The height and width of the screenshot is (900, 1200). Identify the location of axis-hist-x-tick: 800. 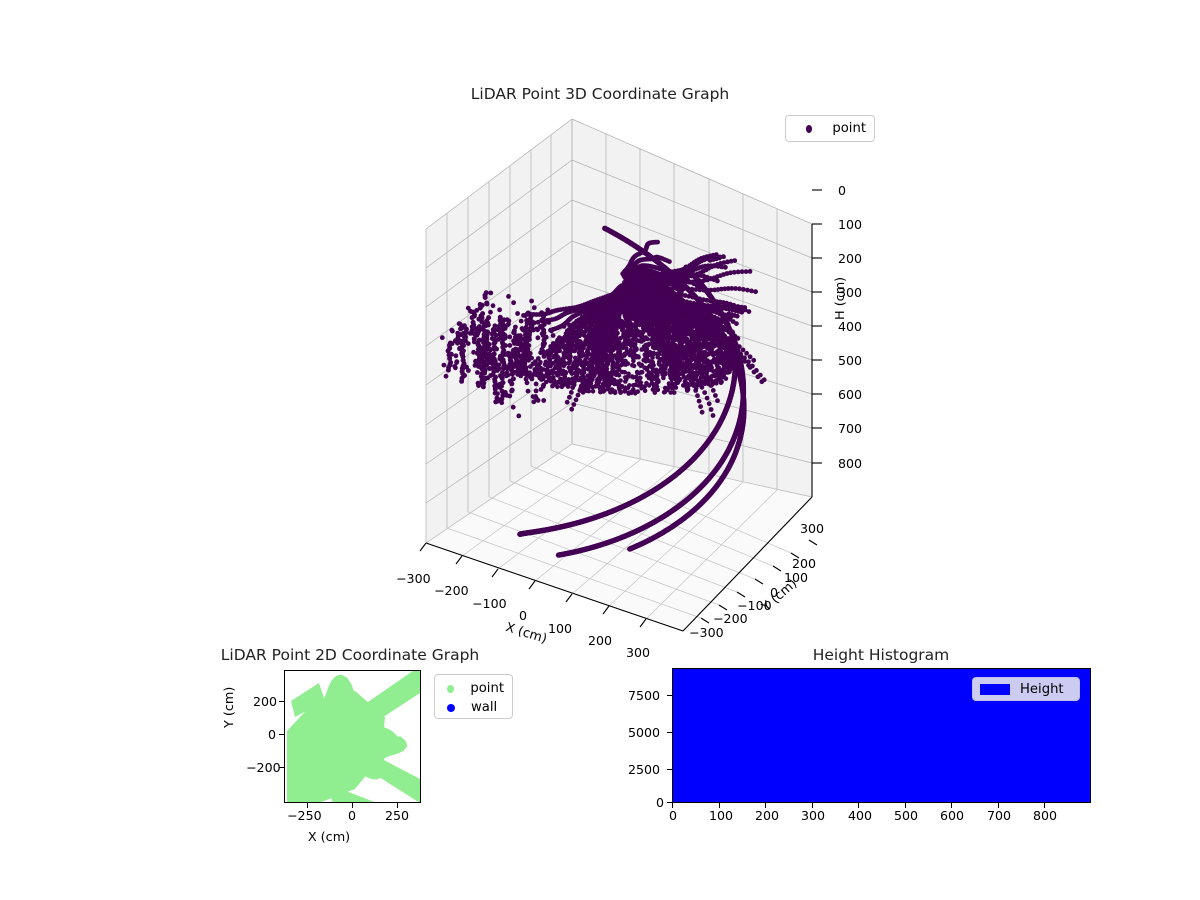
(1045, 815).